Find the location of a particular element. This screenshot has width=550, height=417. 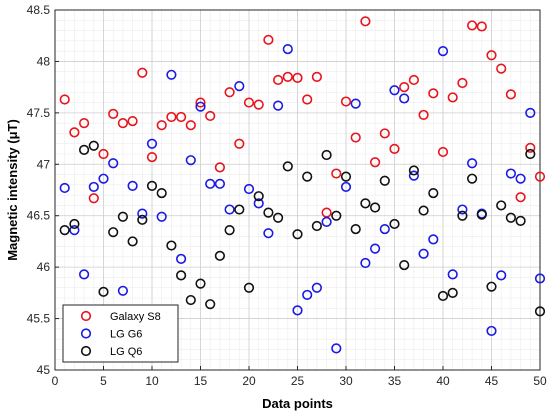

x-tick-label: 45 is located at coordinates (492, 381).